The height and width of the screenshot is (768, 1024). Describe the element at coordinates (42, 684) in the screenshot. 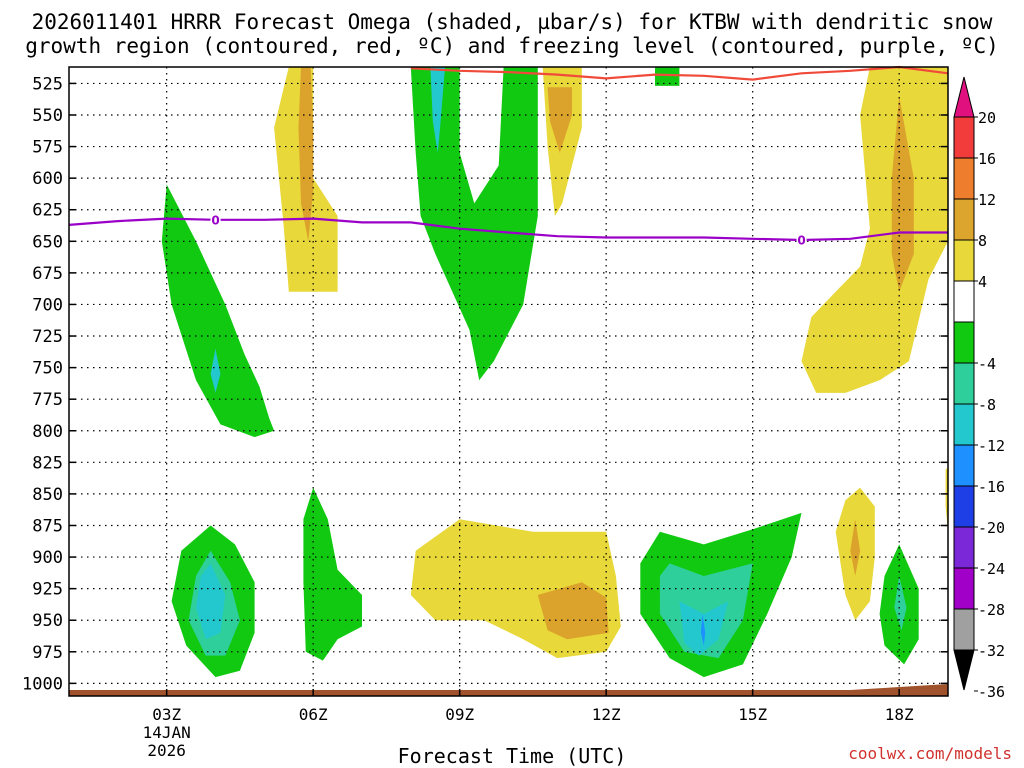

I see `y-tick-label-1000: 1000` at that location.